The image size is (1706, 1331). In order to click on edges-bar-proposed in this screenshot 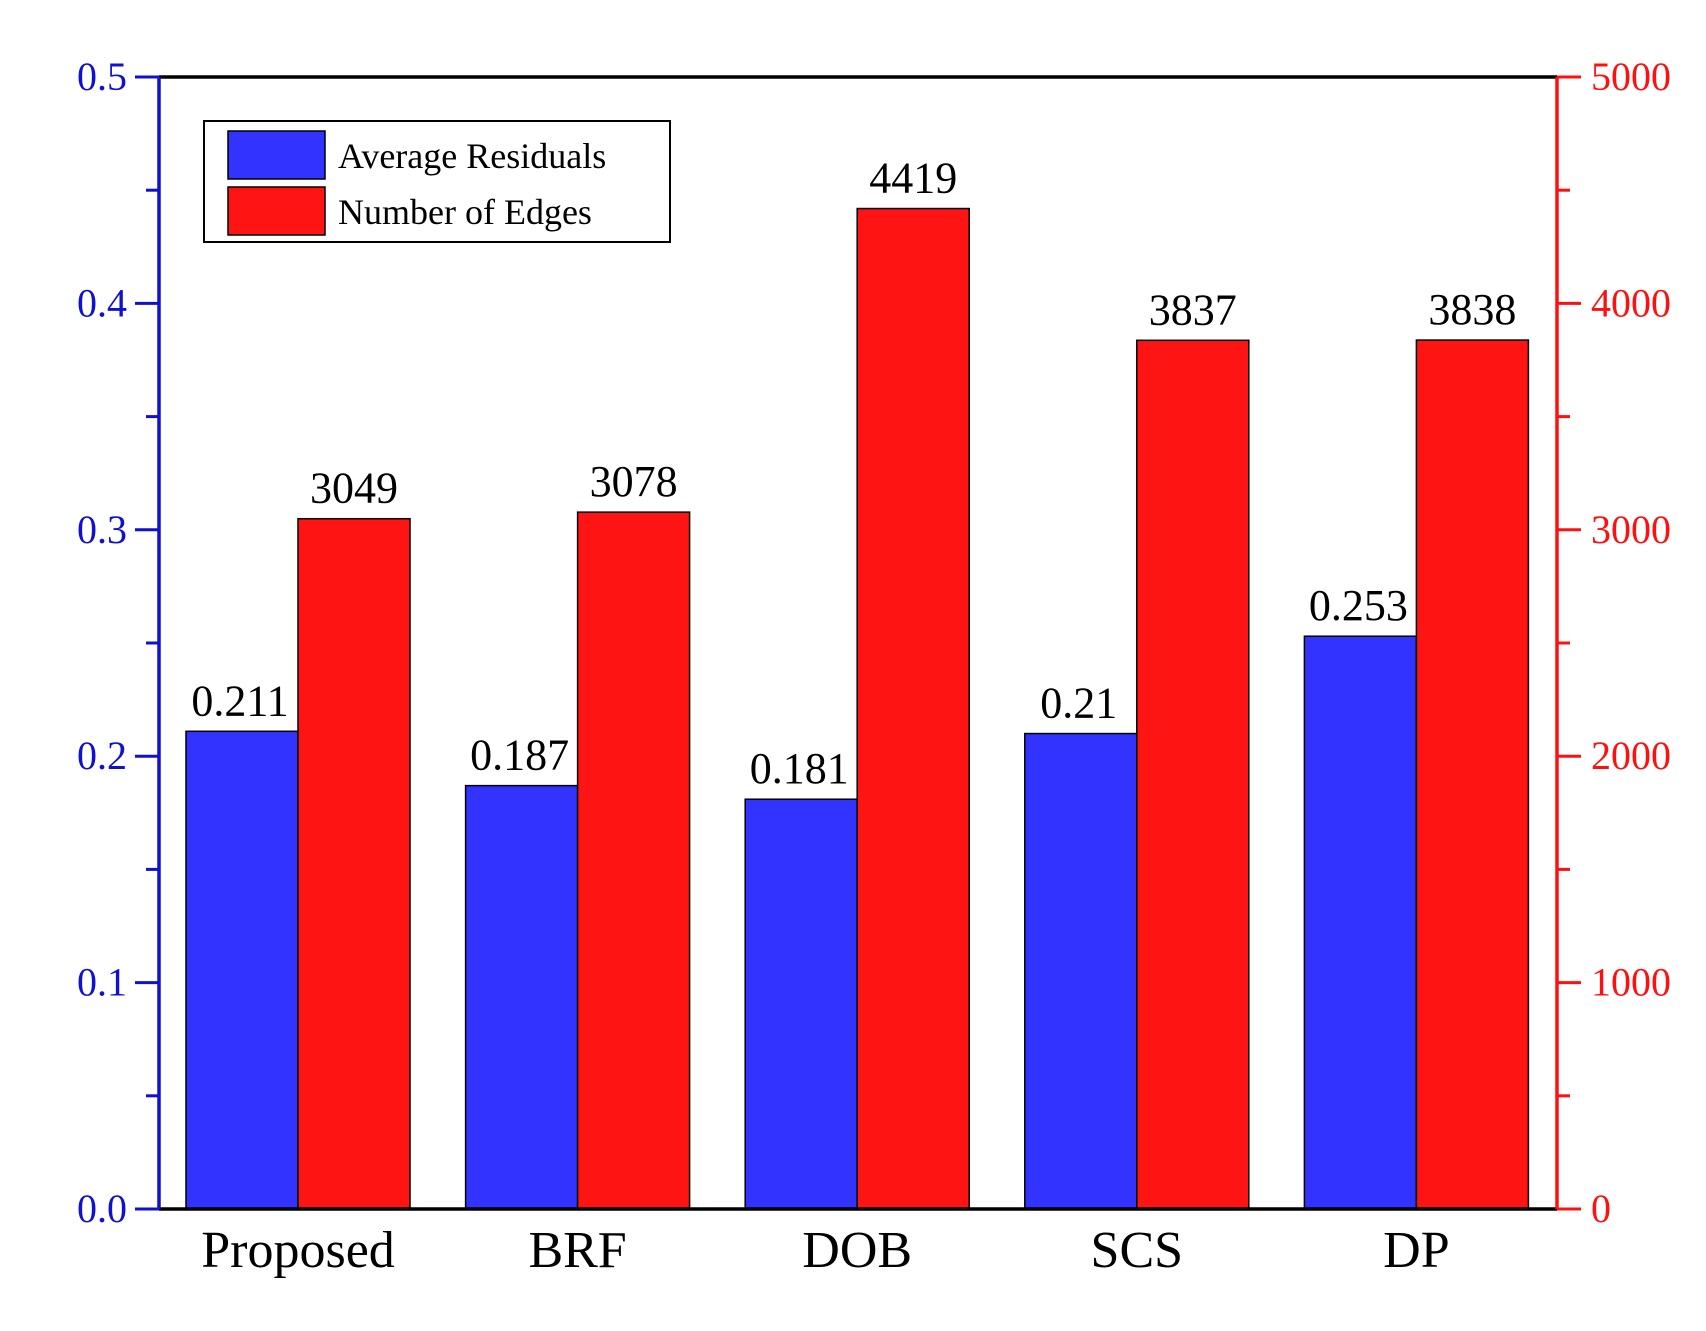, I will do `click(354, 863)`.